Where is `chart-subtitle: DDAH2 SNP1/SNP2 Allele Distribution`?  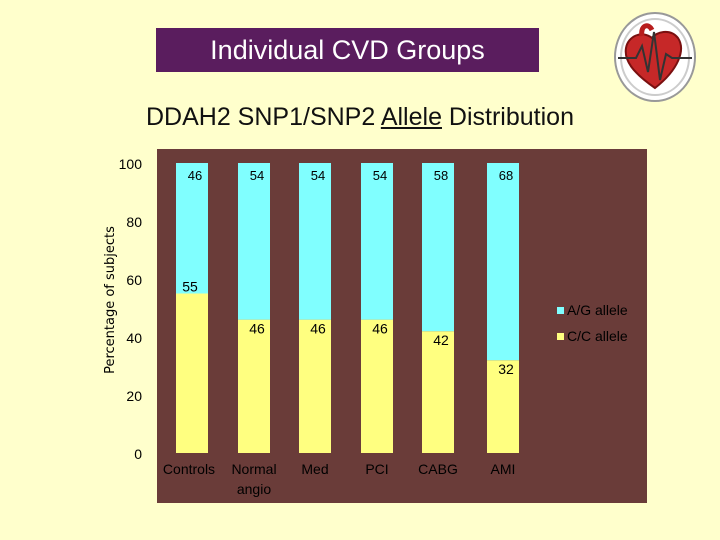
chart-subtitle: DDAH2 SNP1/SNP2 Allele Distribution is located at coordinates (360, 117).